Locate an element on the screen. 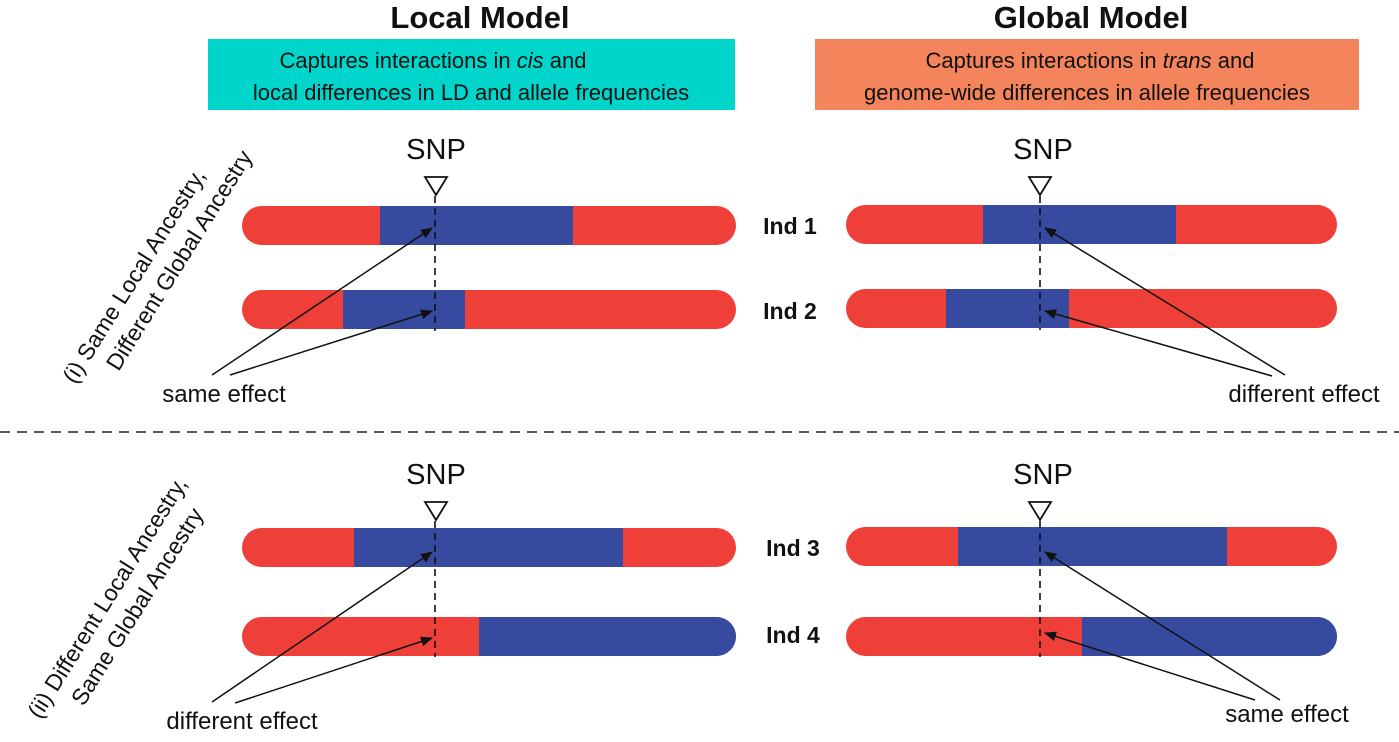 The width and height of the screenshot is (1399, 742). ind-label-1: Ind 1 is located at coordinates (790, 226).